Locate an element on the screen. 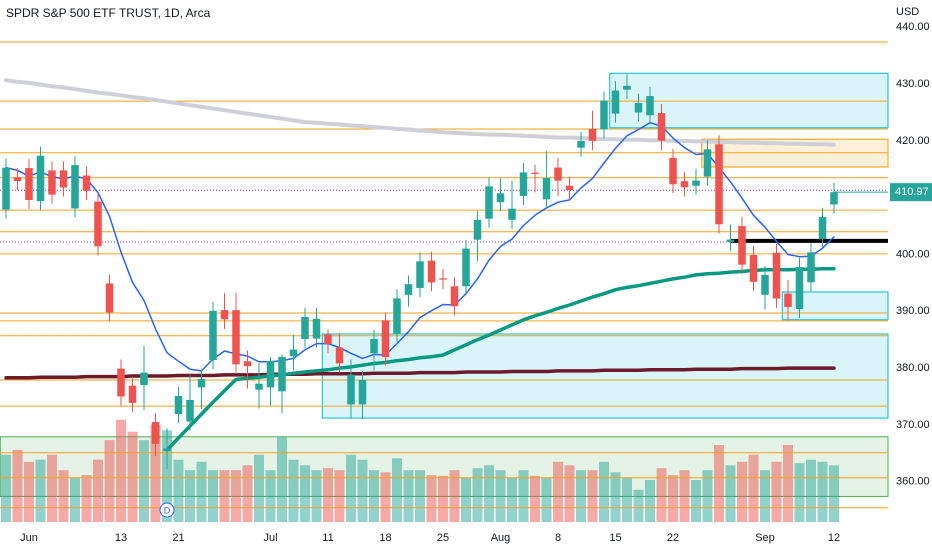 Image resolution: width=932 pixels, height=550 pixels. y-tick-label: 440.00 is located at coordinates (913, 27).